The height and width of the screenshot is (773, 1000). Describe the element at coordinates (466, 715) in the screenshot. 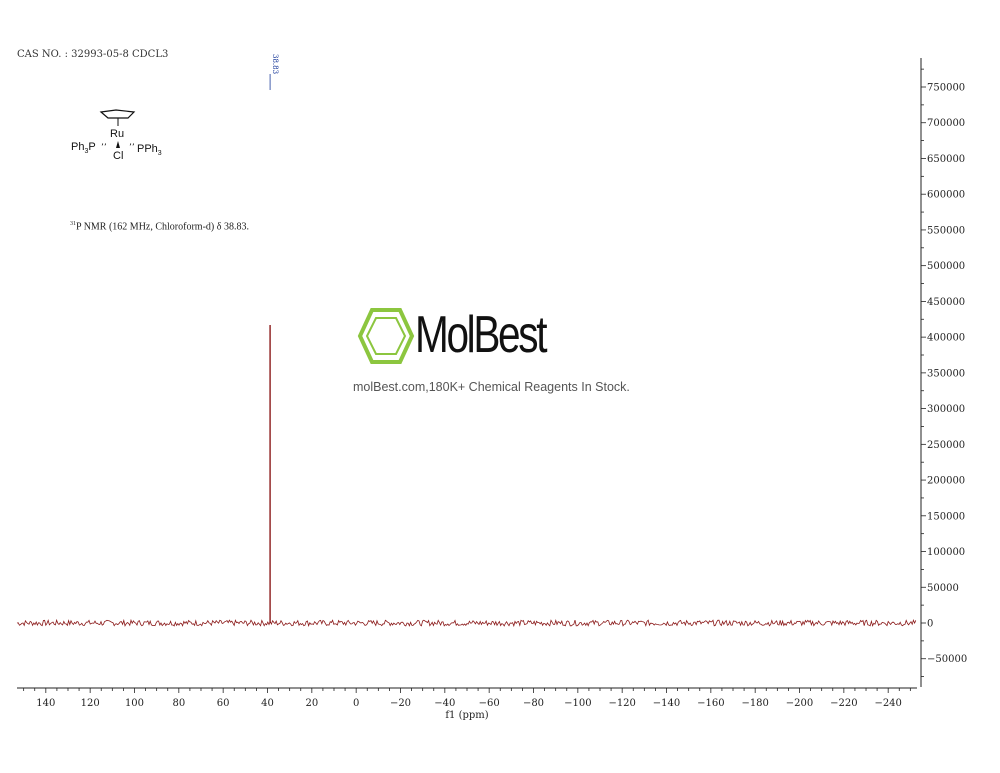

I see `x-axis-label: f1 (ppm)` at that location.